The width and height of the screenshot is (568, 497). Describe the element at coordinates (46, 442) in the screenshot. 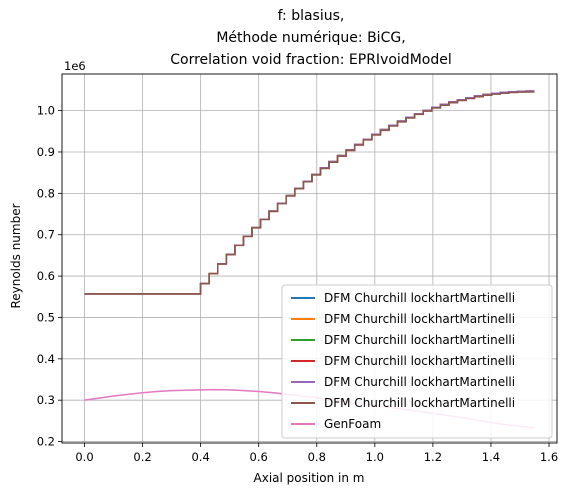

I see `y-tick-label: 0.2` at that location.